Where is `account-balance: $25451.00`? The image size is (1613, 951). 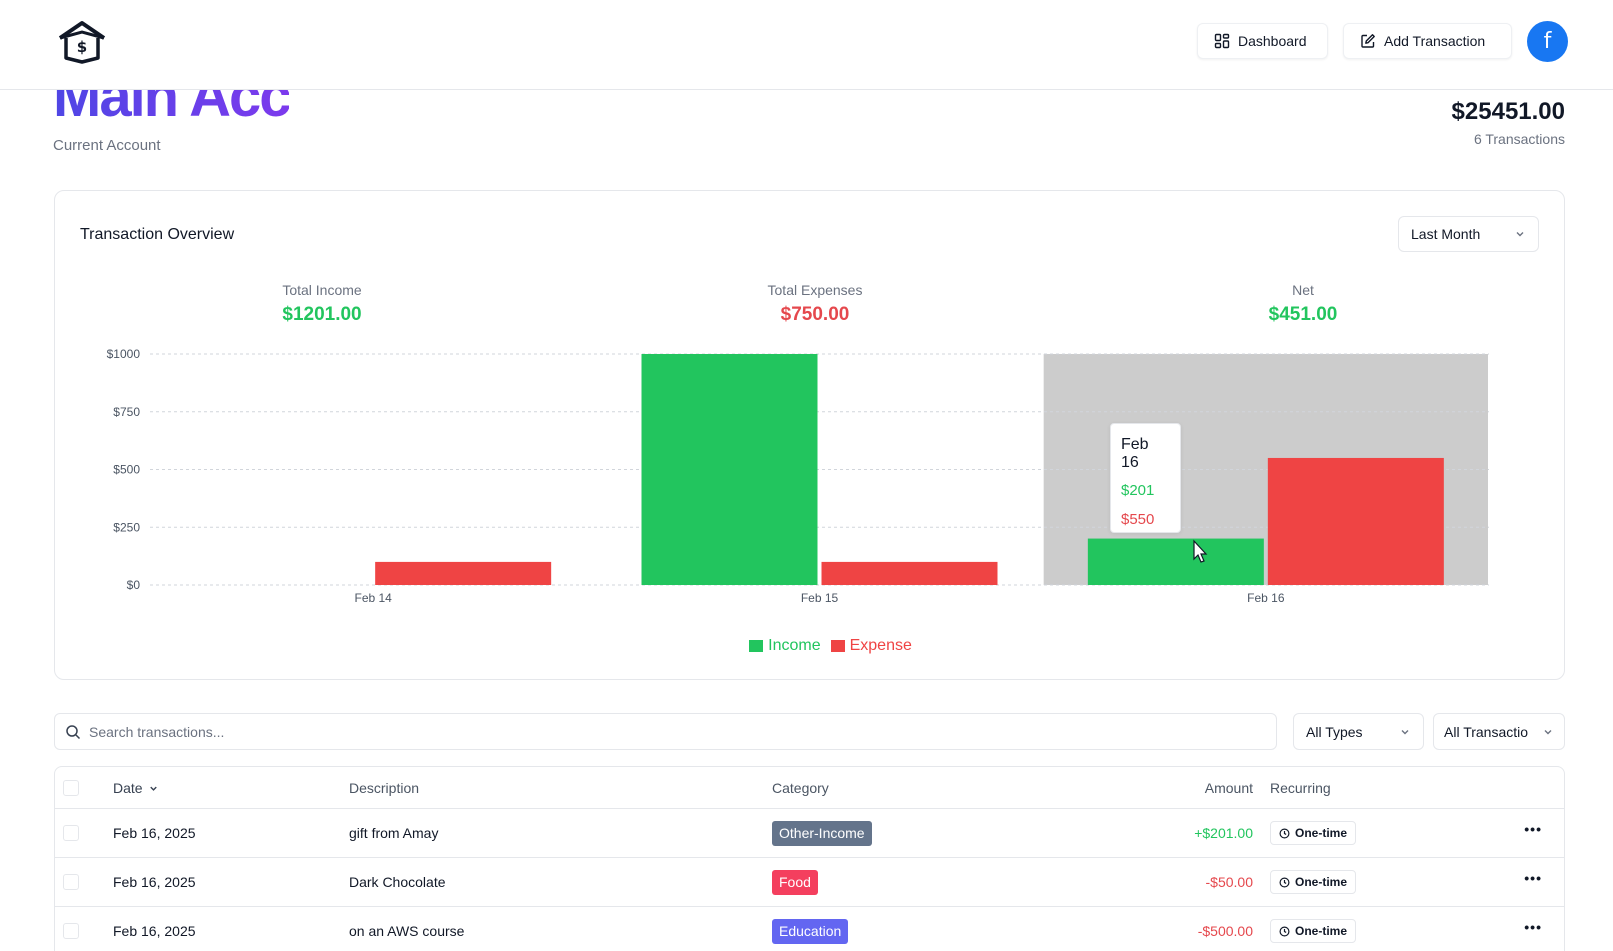
account-balance: $25451.00 is located at coordinates (1508, 111).